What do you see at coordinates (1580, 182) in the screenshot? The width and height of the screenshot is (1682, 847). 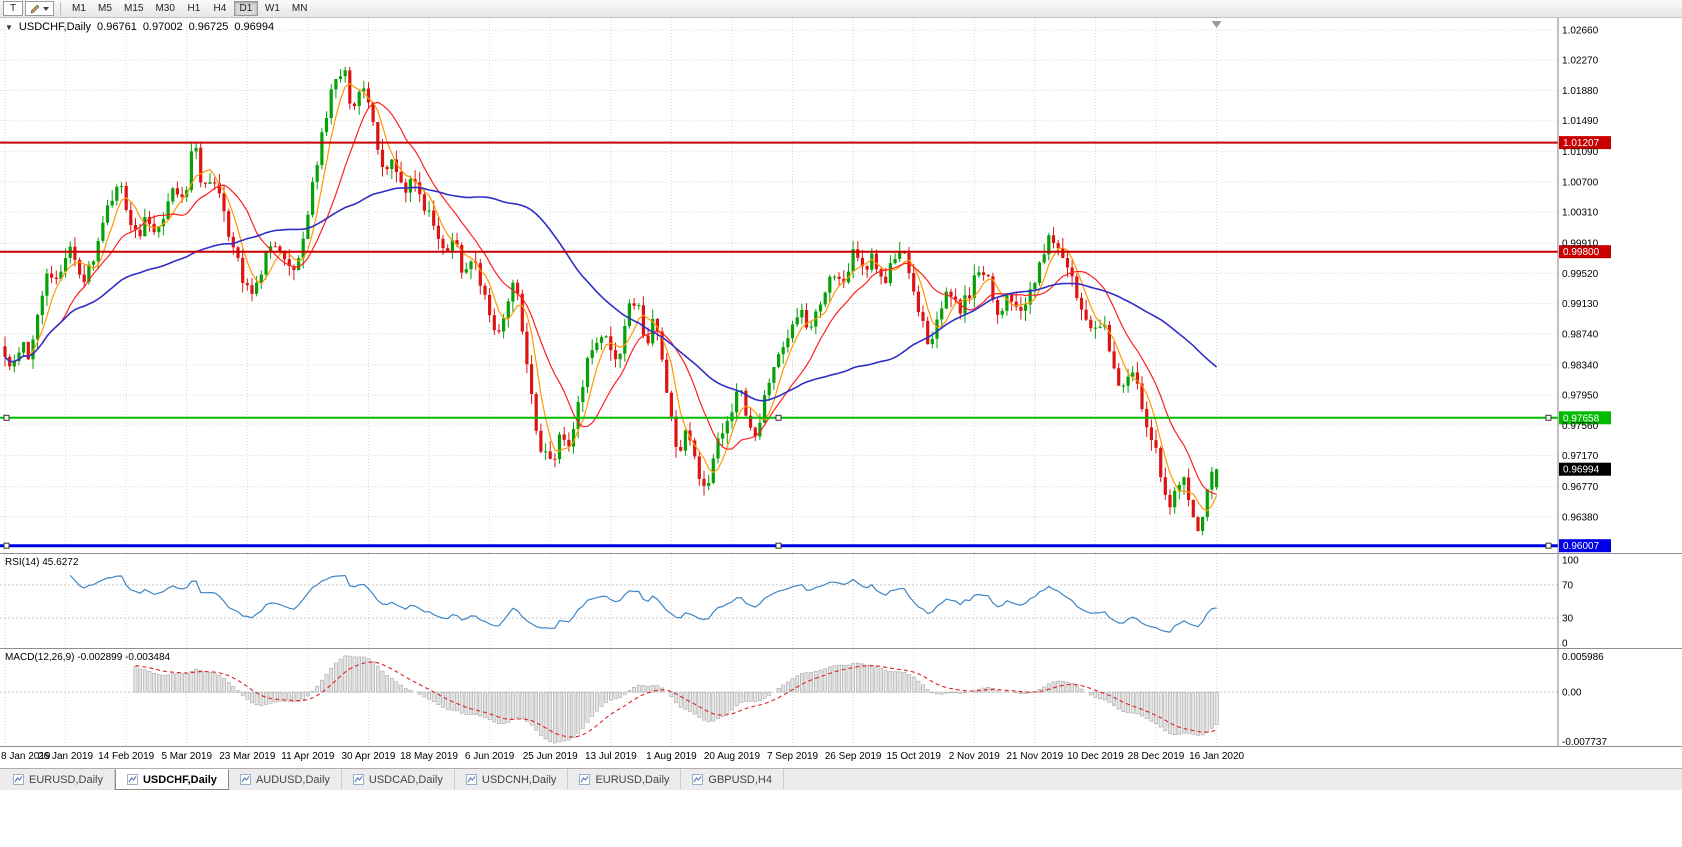 I see `svg-text: 1.00700` at bounding box center [1580, 182].